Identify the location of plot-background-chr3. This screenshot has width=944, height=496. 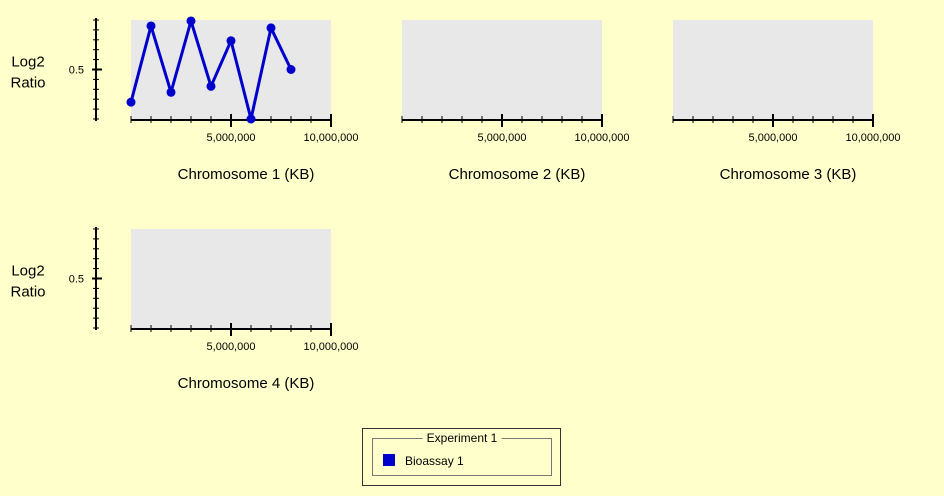
(773, 69).